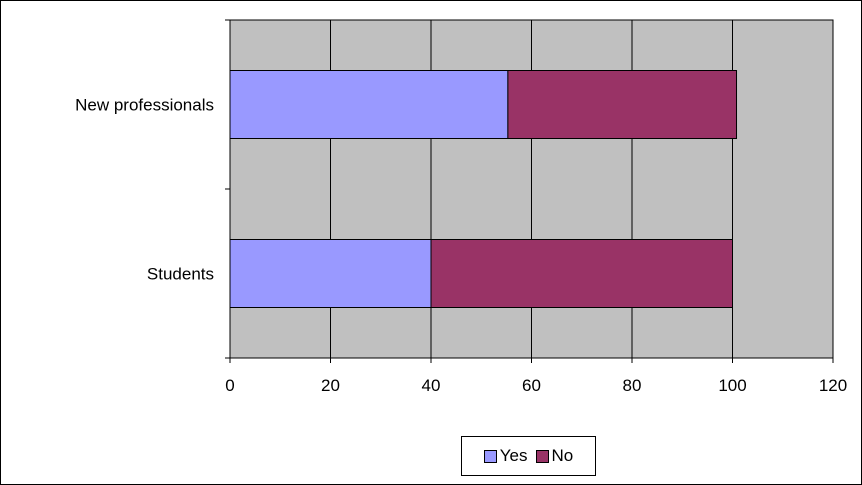 This screenshot has height=485, width=862. I want to click on x-tick-label: 0, so click(229, 385).